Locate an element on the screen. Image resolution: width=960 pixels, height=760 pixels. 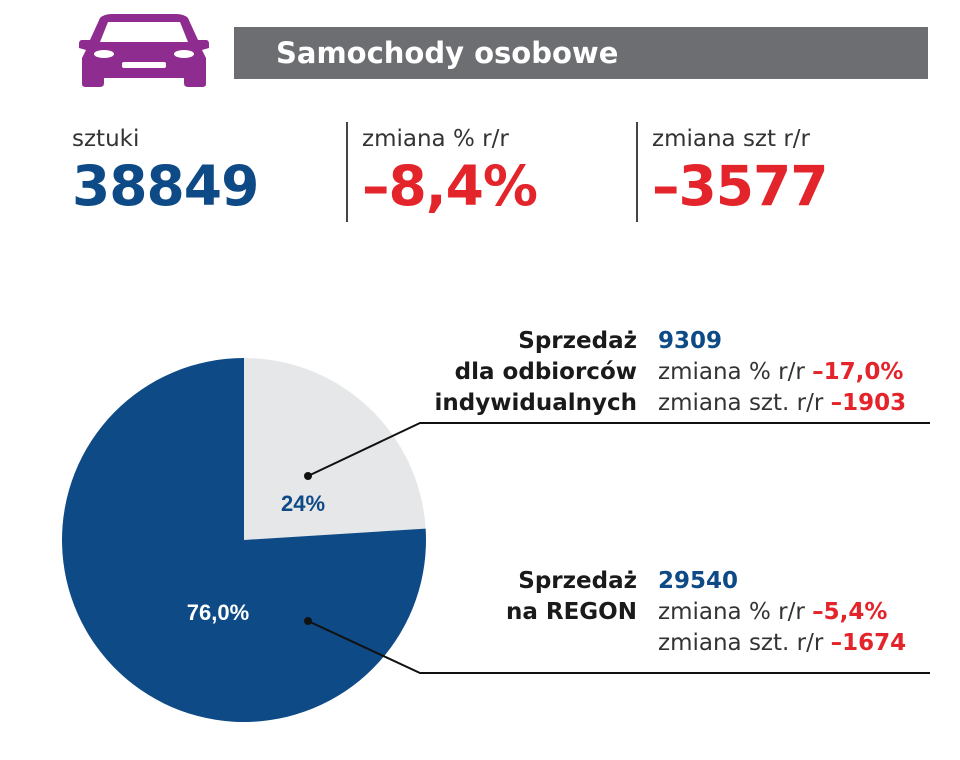
segment-change-pct-value: –17,0% is located at coordinates (858, 372).